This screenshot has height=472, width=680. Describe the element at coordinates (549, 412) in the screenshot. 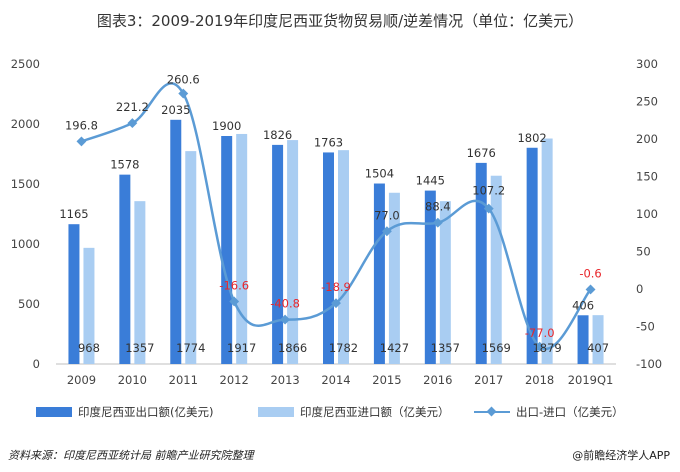

I see `legend-balance: 出口-进口（亿美元）` at that location.